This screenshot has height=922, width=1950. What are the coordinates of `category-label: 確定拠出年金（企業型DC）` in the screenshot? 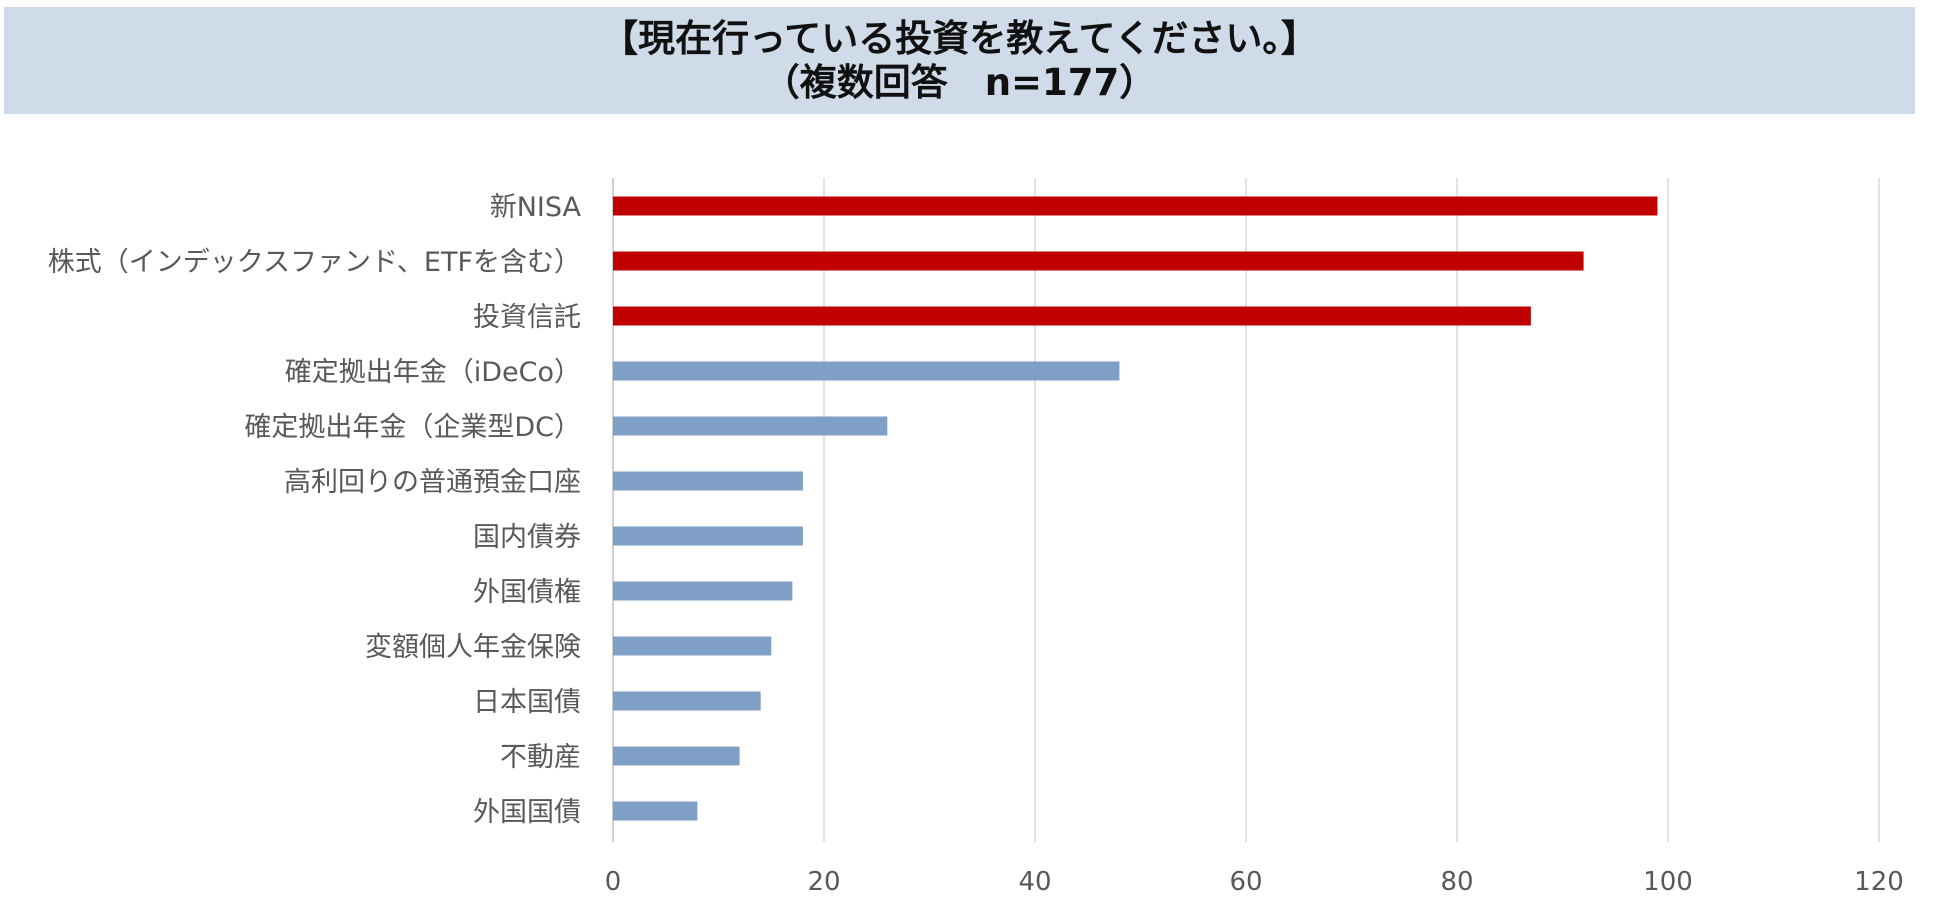 It's located at (412, 427).